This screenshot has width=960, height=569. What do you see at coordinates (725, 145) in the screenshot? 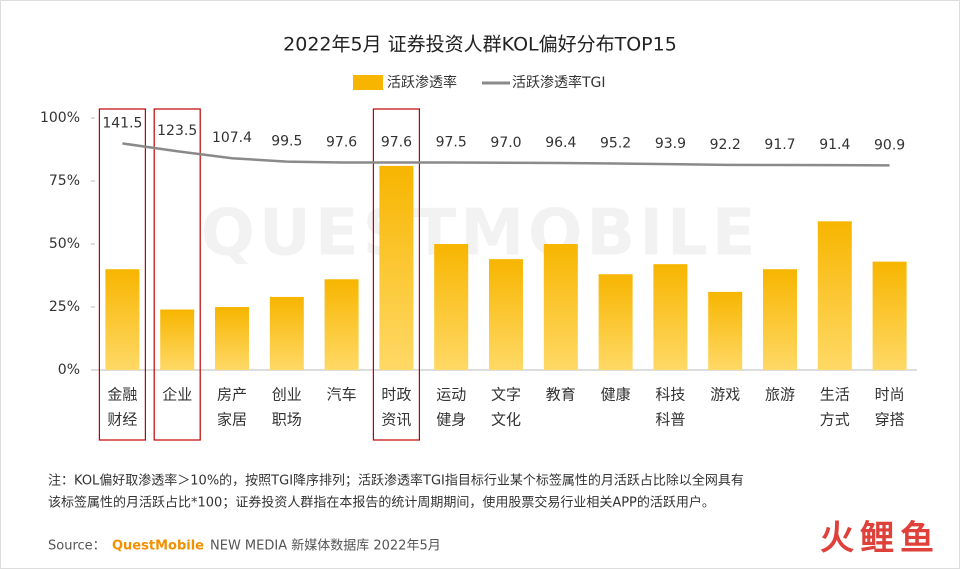
I see `data-label: 92.2` at bounding box center [725, 145].